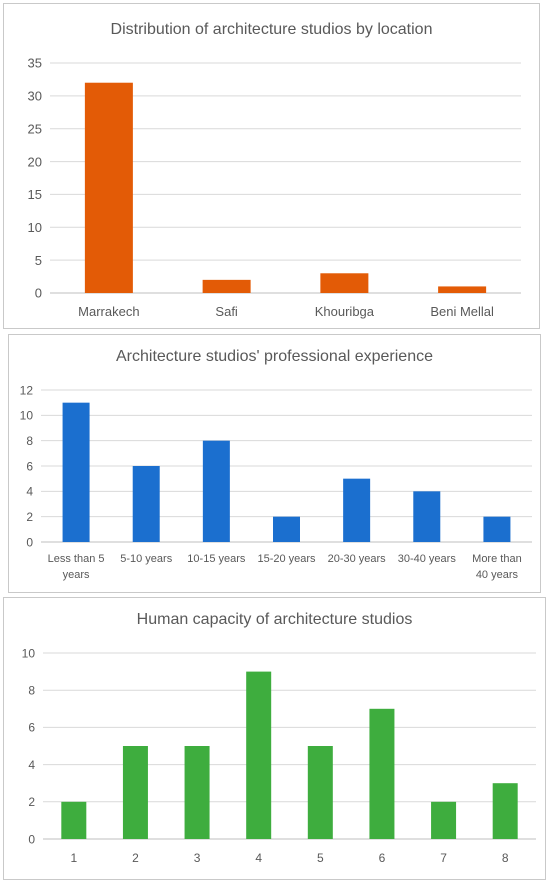 This screenshot has height=883, width=550. What do you see at coordinates (73, 858) in the screenshot?
I see `x-tick-label: 1` at bounding box center [73, 858].